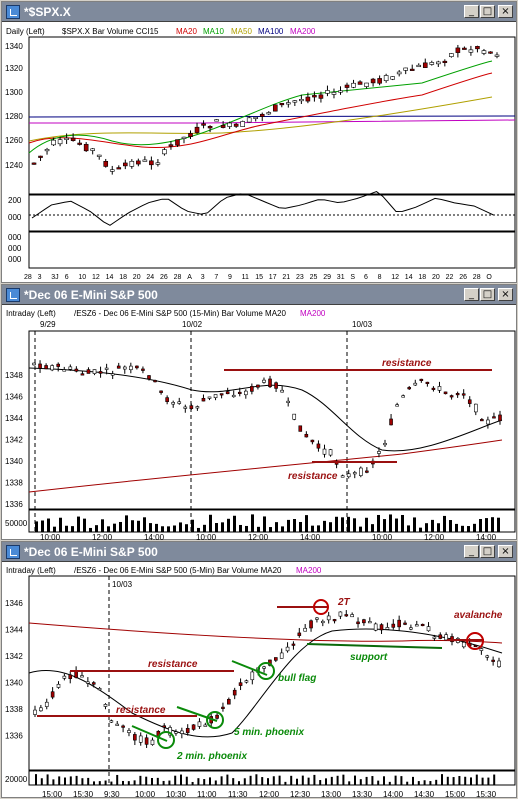  What do you see at coordinates (249, 668) in the screenshot?
I see `bull-flag-line` at bounding box center [249, 668].